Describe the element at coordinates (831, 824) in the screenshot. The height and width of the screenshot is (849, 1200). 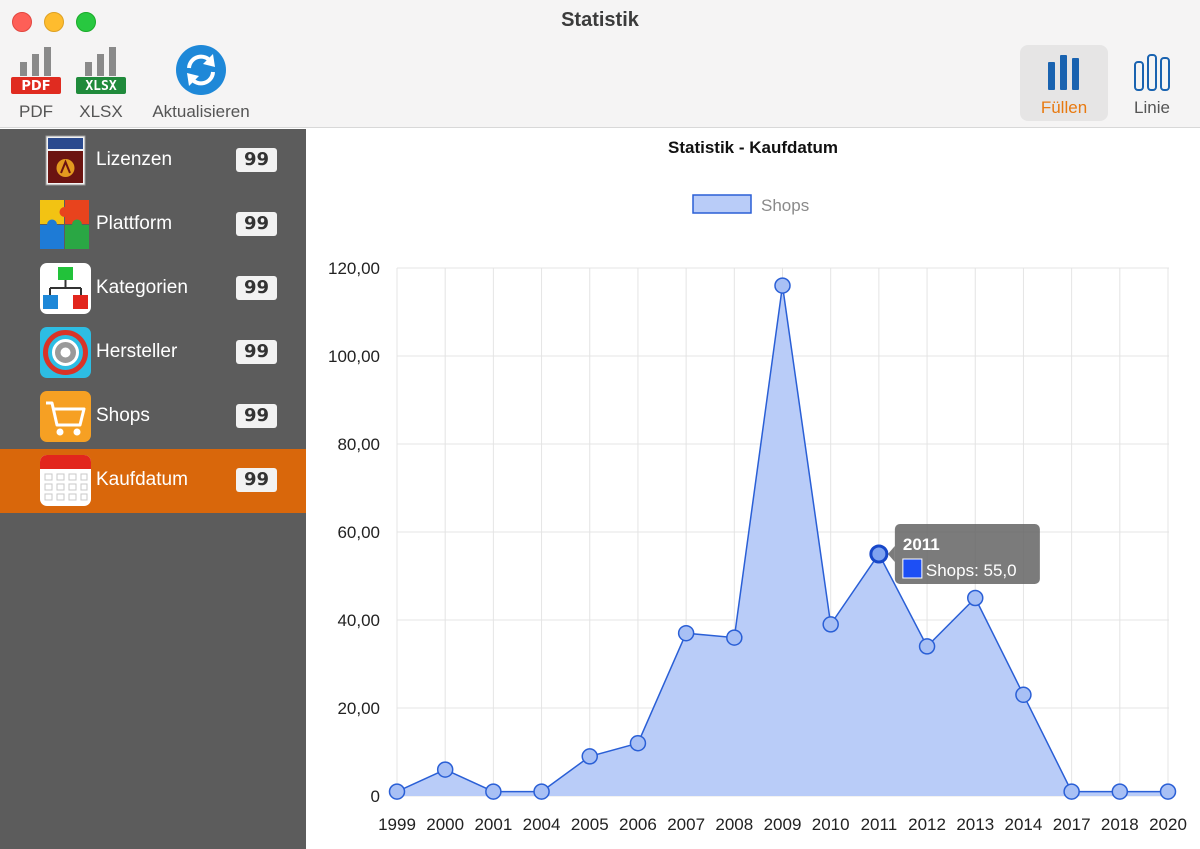
I see `x-tick-label: 2010` at that location.